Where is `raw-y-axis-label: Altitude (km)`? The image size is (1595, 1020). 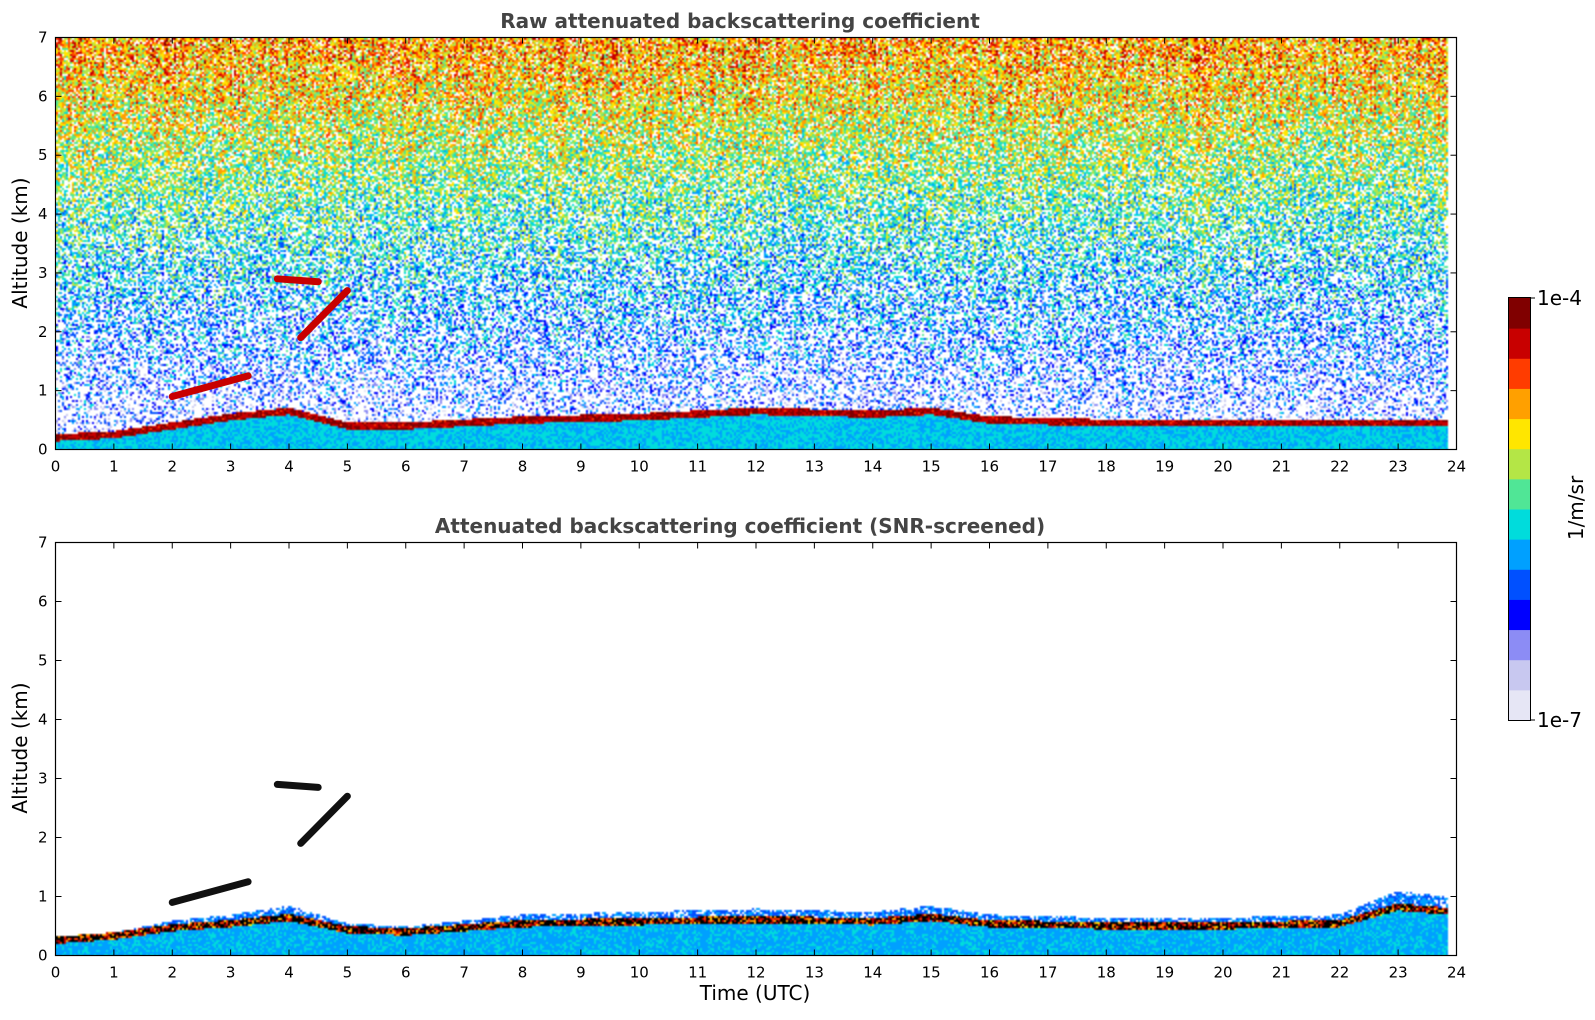 raw-y-axis-label: Altitude (km) is located at coordinates (20, 242).